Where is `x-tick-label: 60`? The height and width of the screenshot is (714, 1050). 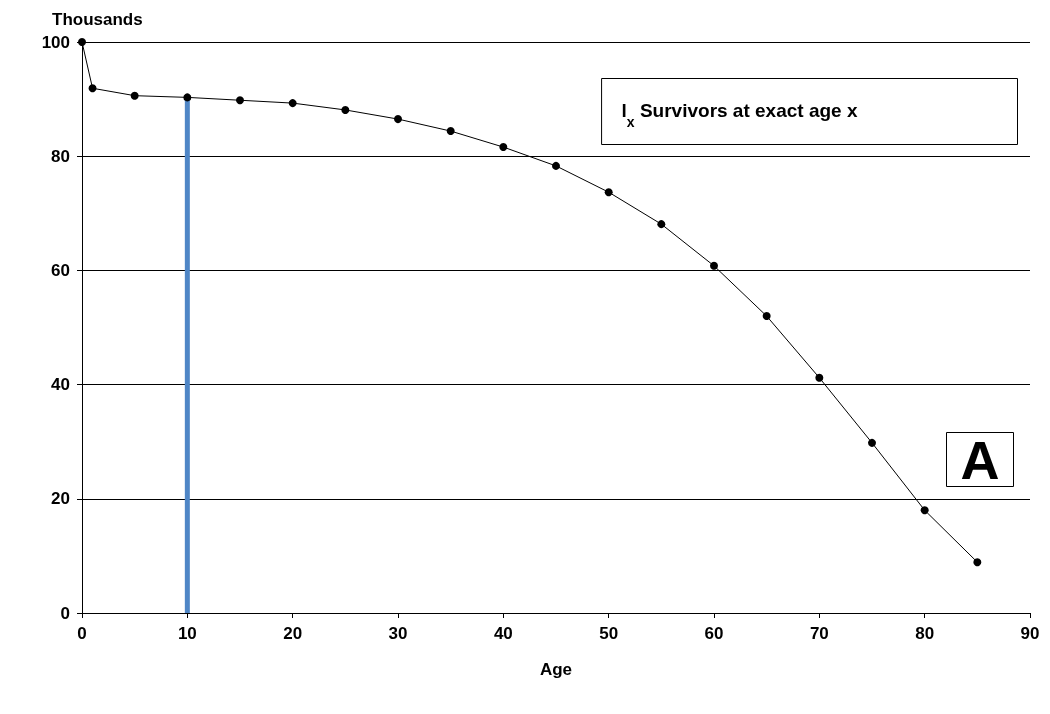
x-tick-label: 60 is located at coordinates (714, 633).